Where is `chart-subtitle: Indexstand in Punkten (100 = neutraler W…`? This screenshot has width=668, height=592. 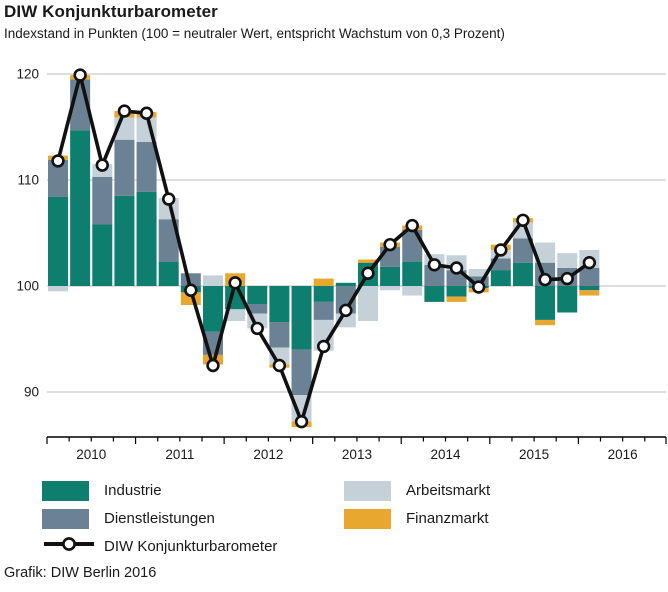 chart-subtitle: Indexstand in Punkten (100 = neutraler W… is located at coordinates (254, 33).